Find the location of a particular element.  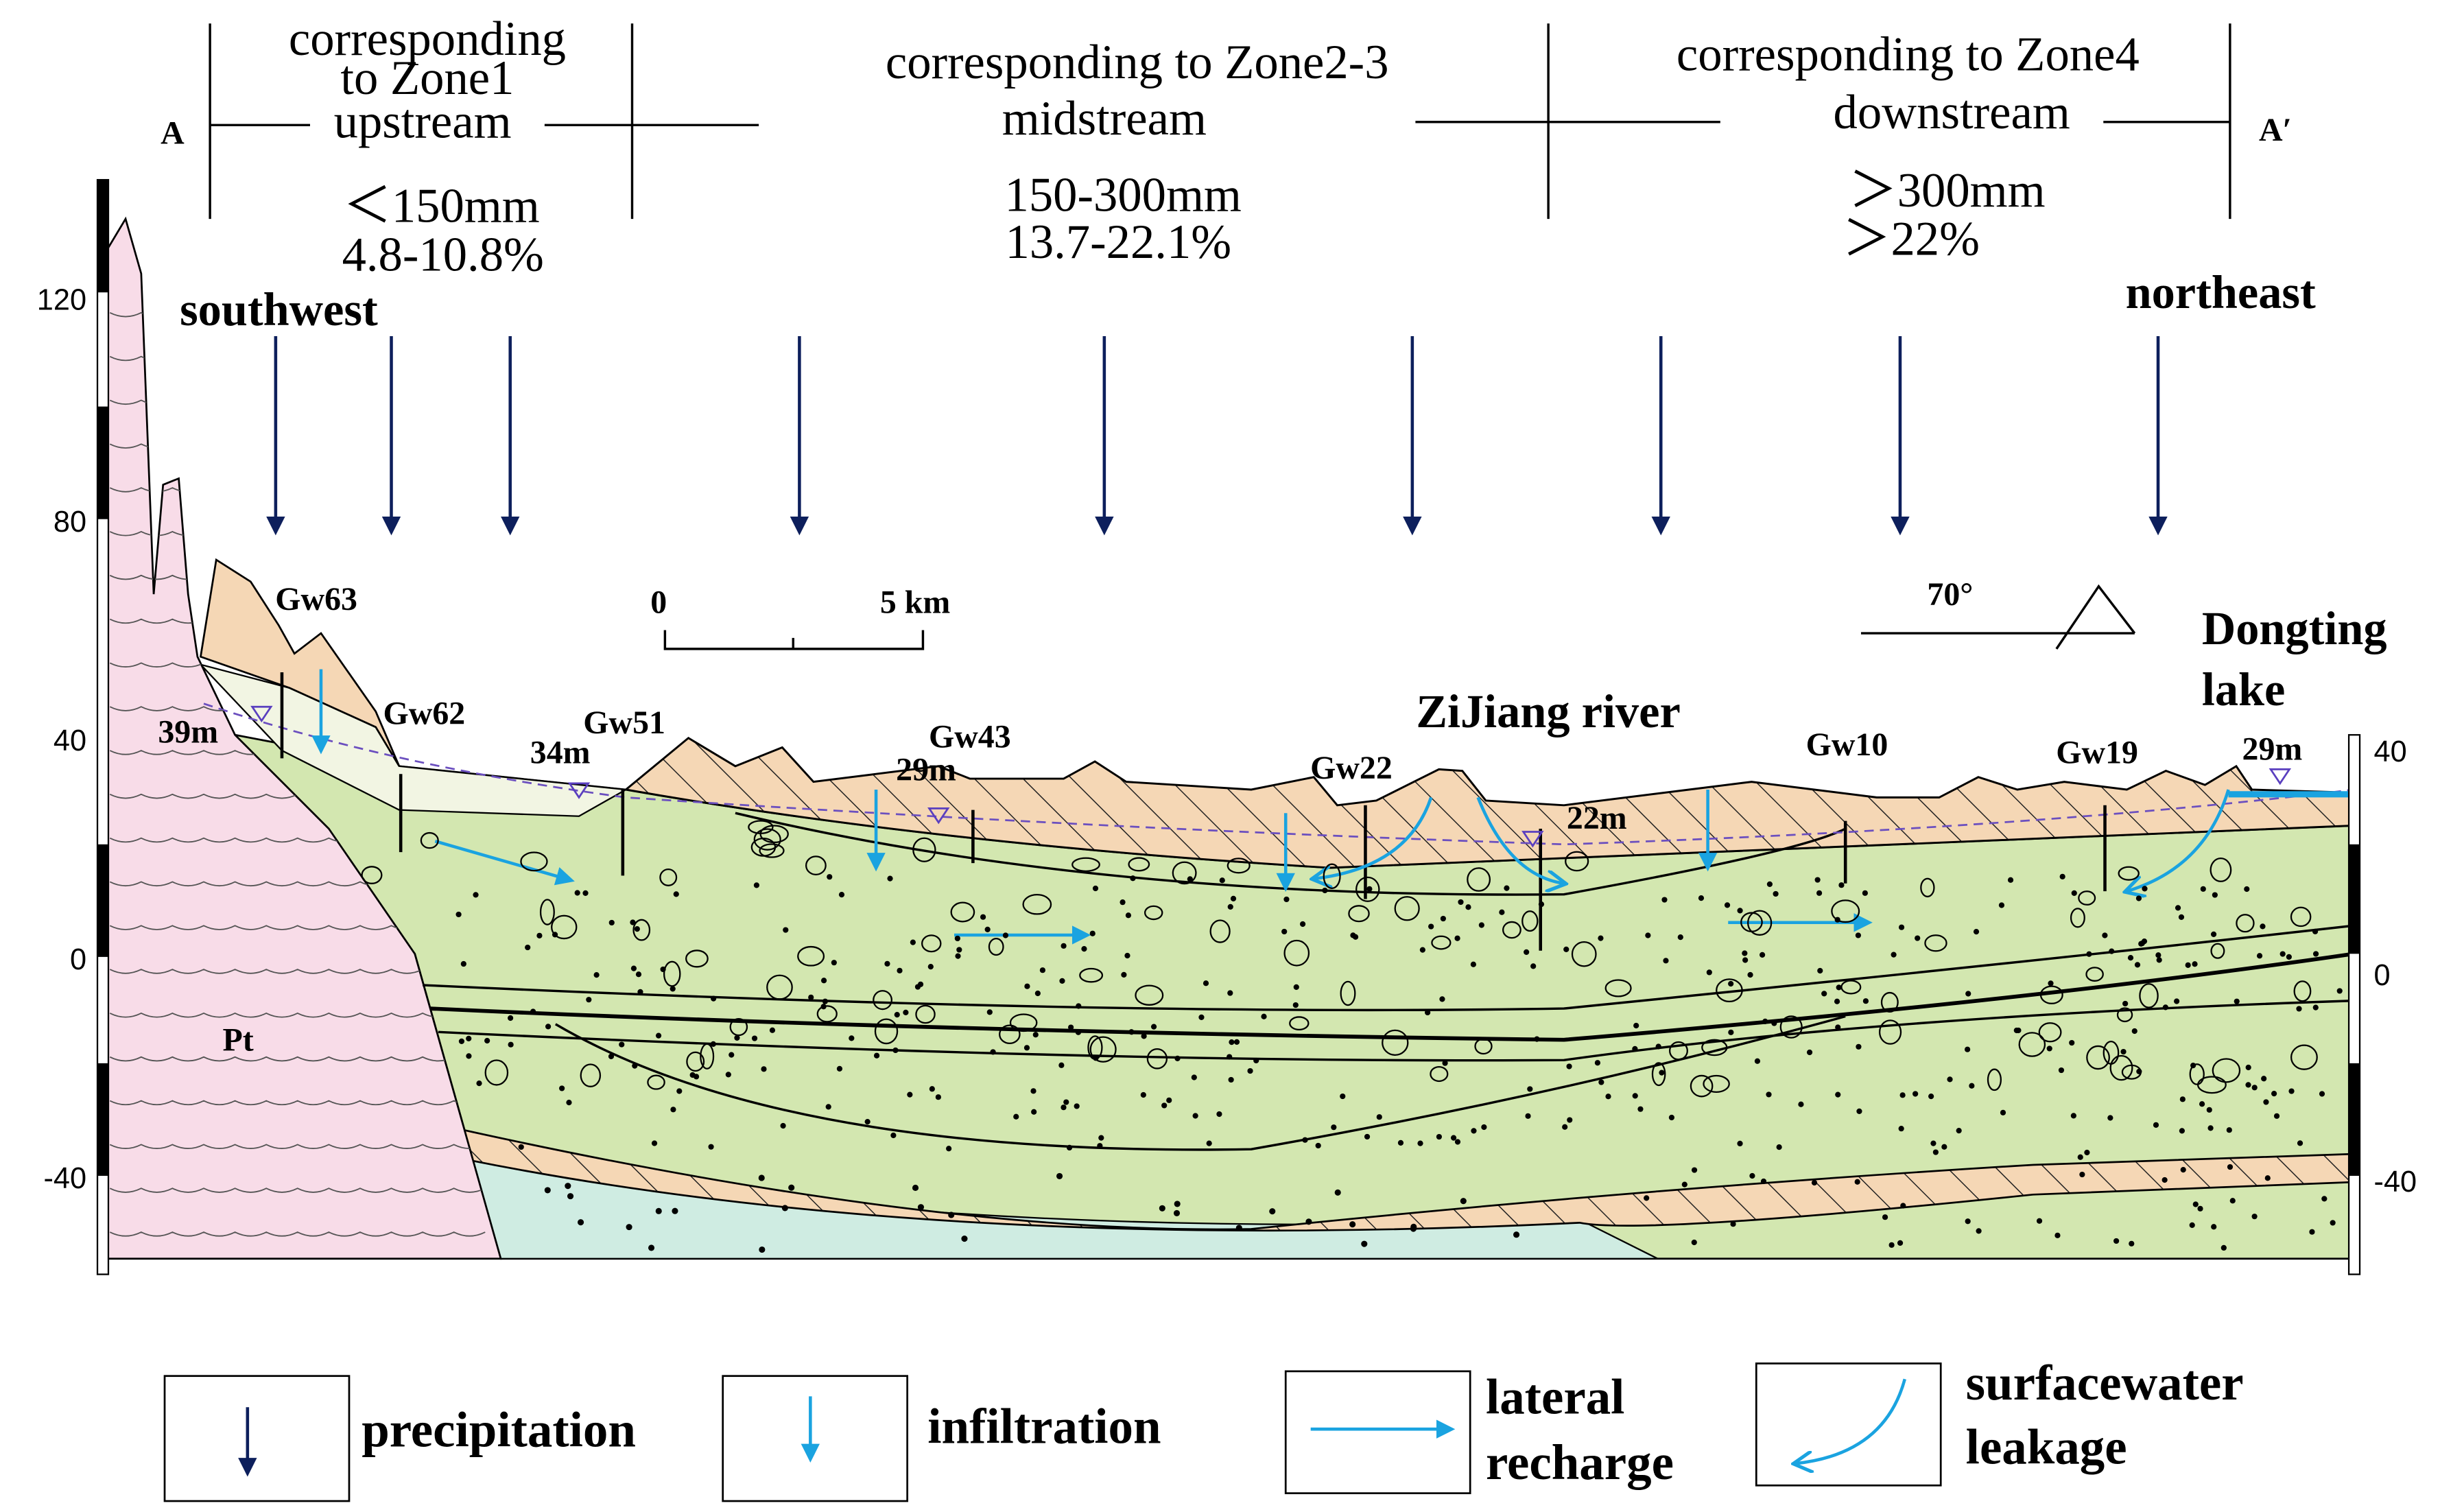

section-end: A′ is located at coordinates (2275, 130).